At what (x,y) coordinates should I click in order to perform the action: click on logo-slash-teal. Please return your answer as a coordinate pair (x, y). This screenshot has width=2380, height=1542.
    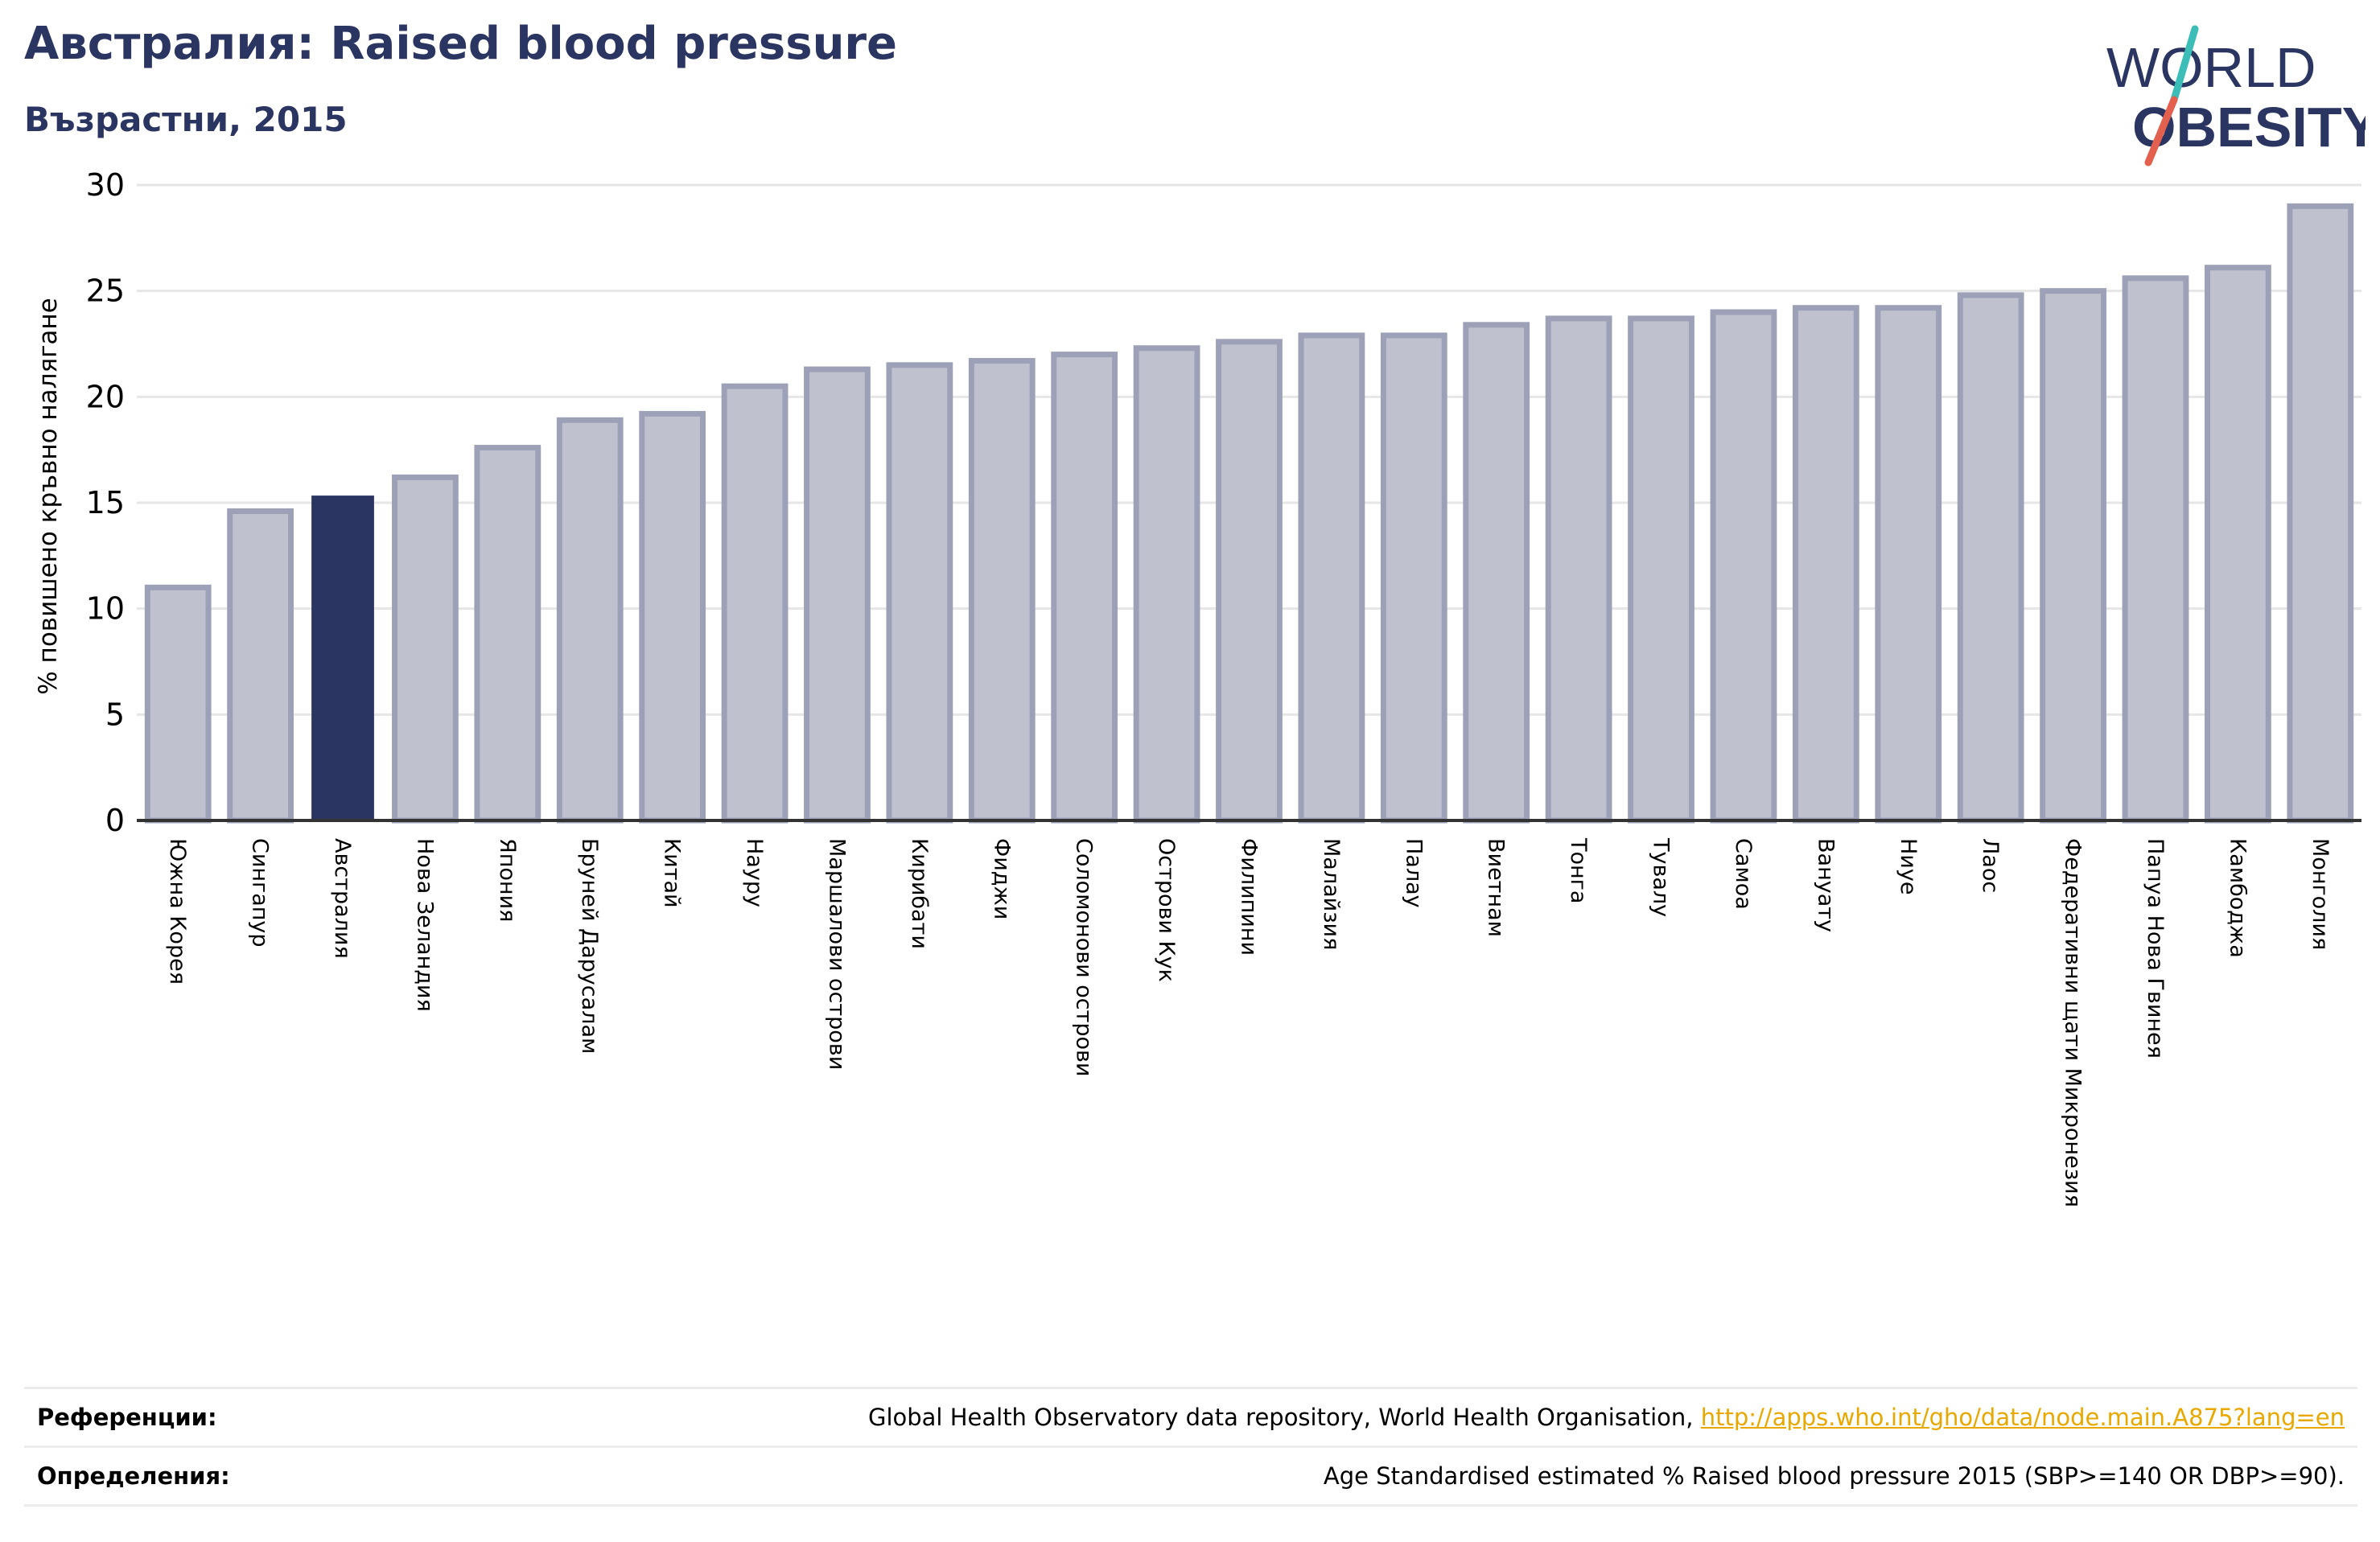
    Looking at the image, I should click on (2184, 64).